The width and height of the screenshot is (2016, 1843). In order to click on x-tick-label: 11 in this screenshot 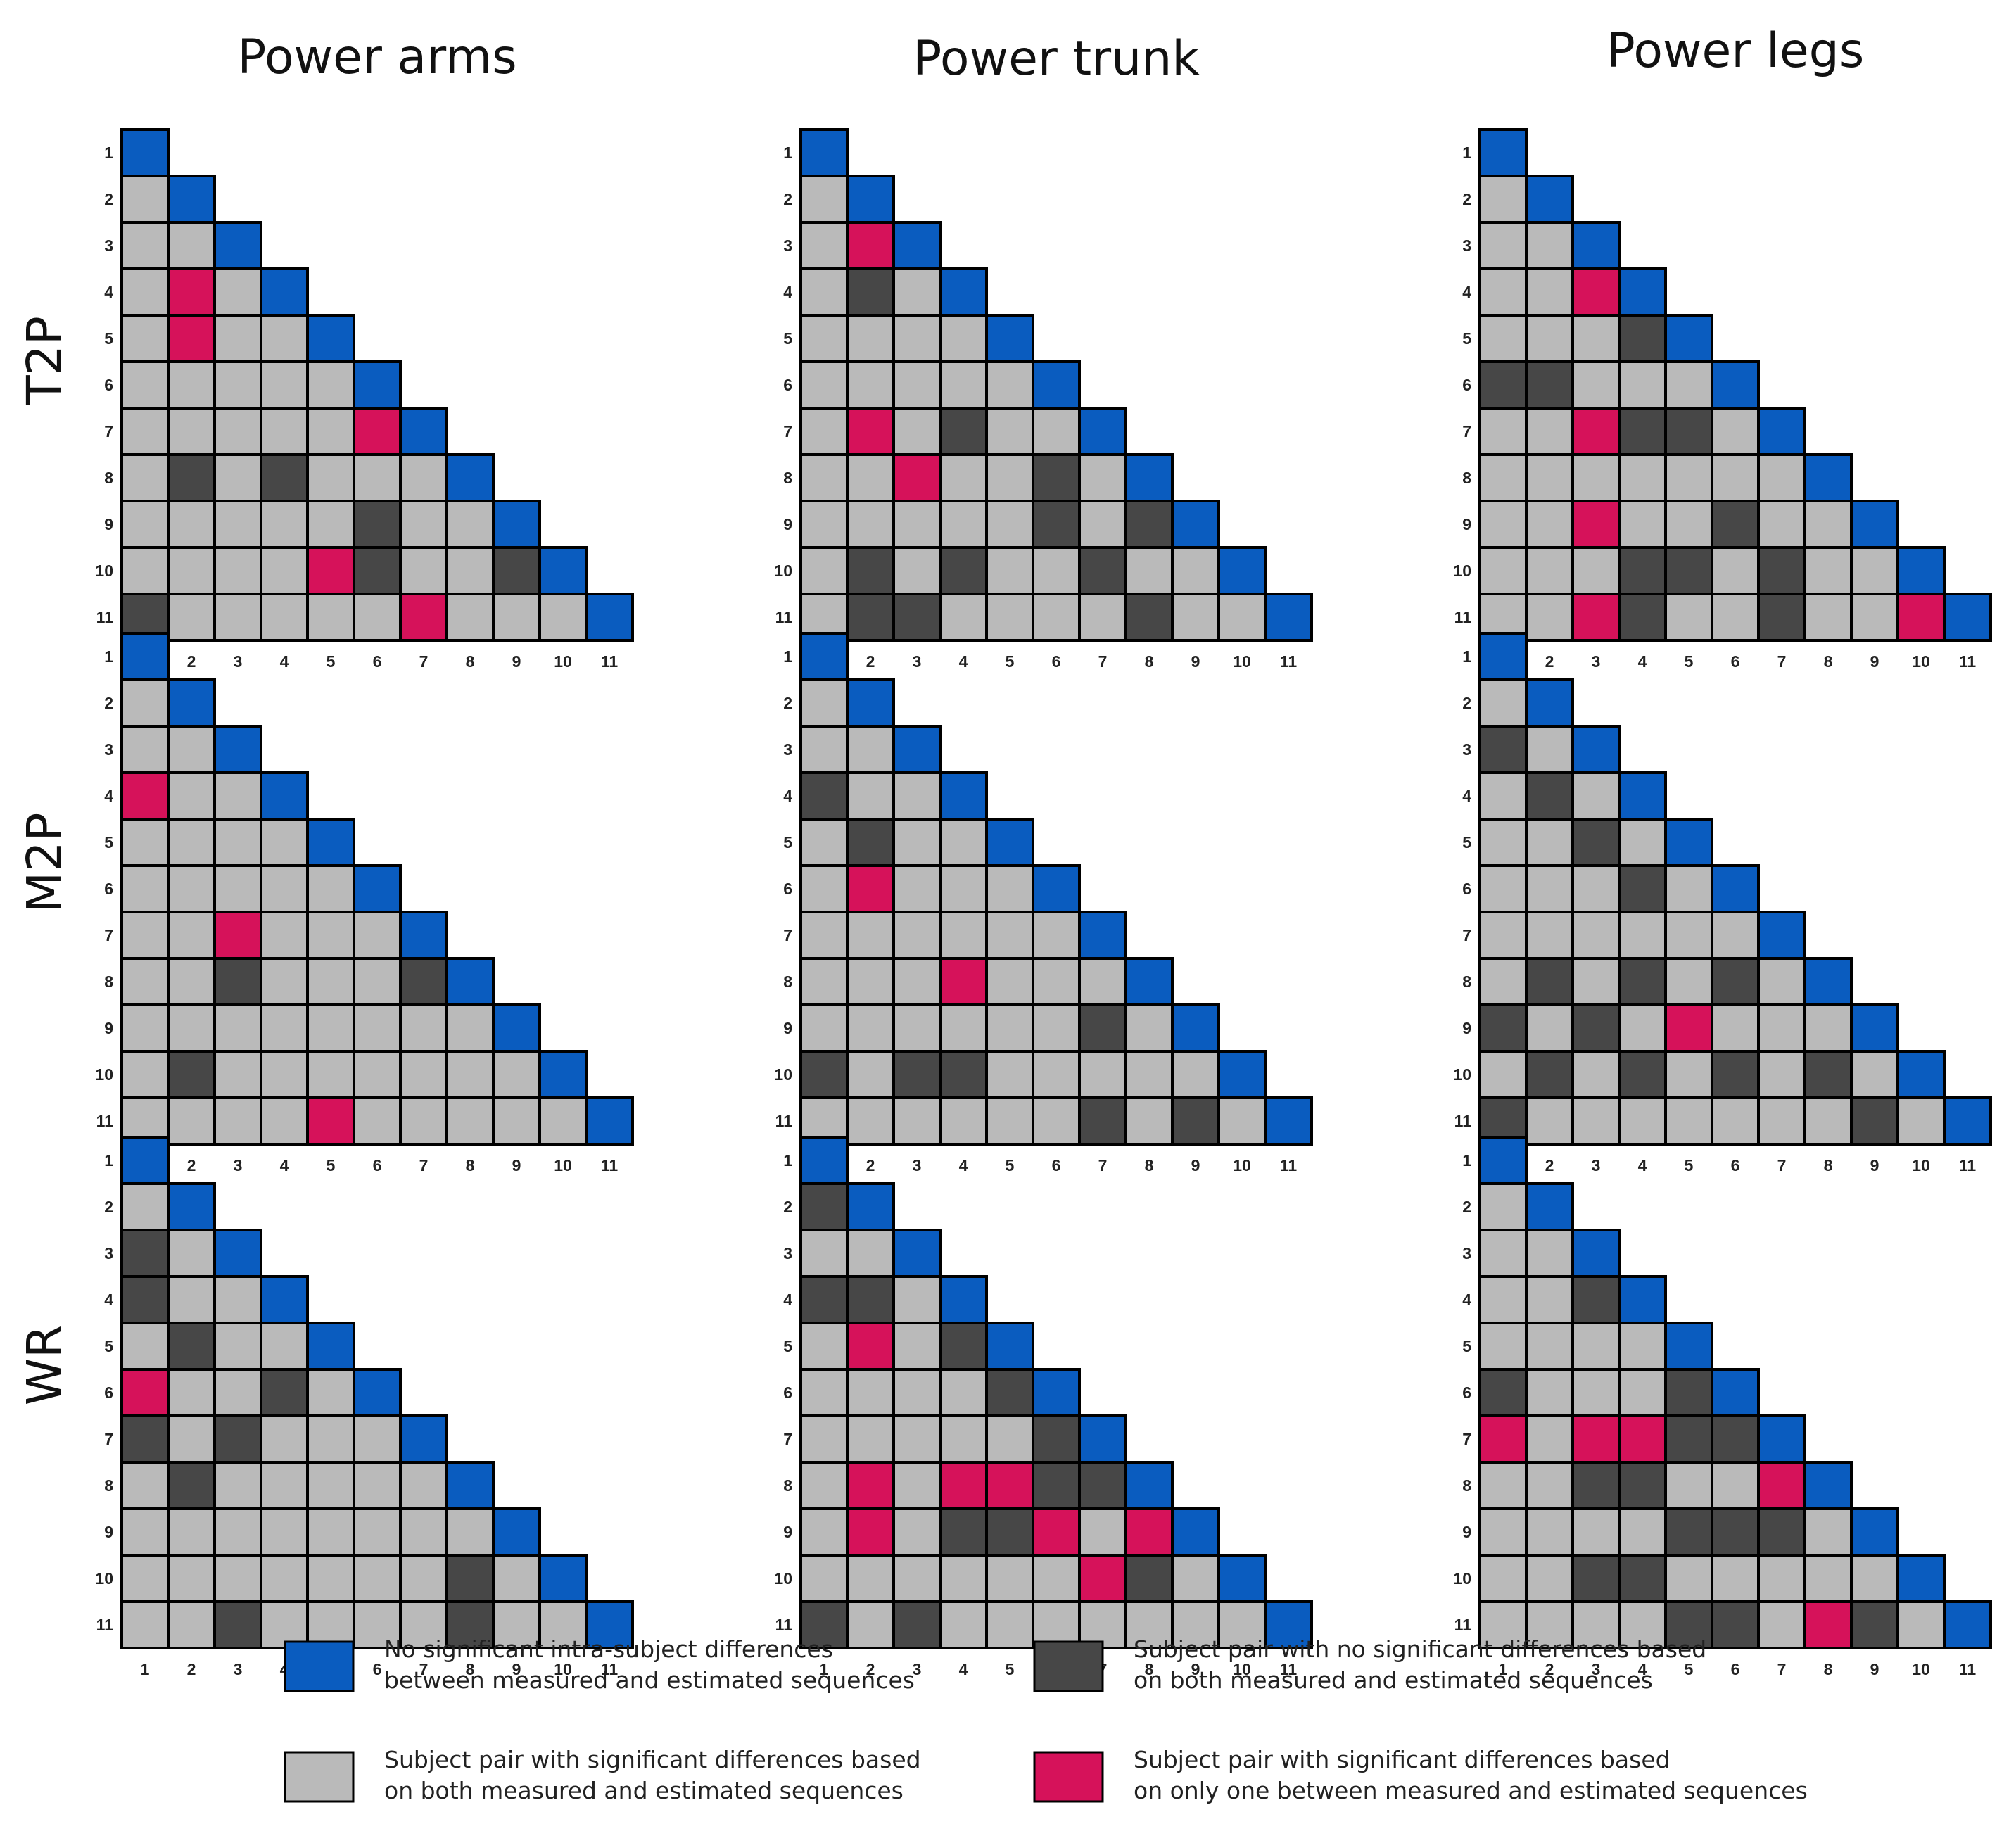, I will do `click(610, 1165)`.